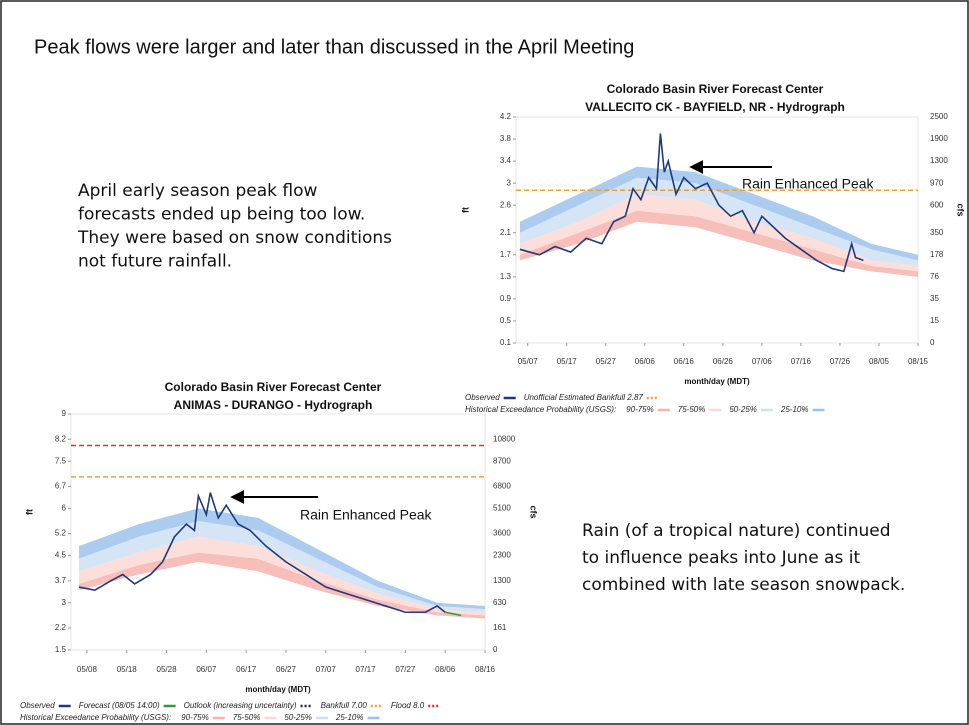 Image resolution: width=969 pixels, height=725 pixels. I want to click on x-tick-label: 08/06, so click(445, 669).